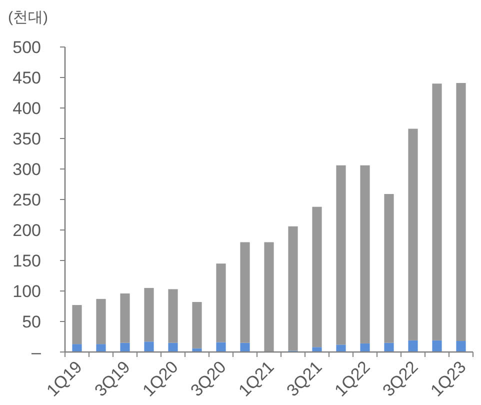 Image resolution: width=481 pixels, height=405 pixels. What do you see at coordinates (26, 230) in the screenshot?
I see `y-tick-label: 200` at bounding box center [26, 230].